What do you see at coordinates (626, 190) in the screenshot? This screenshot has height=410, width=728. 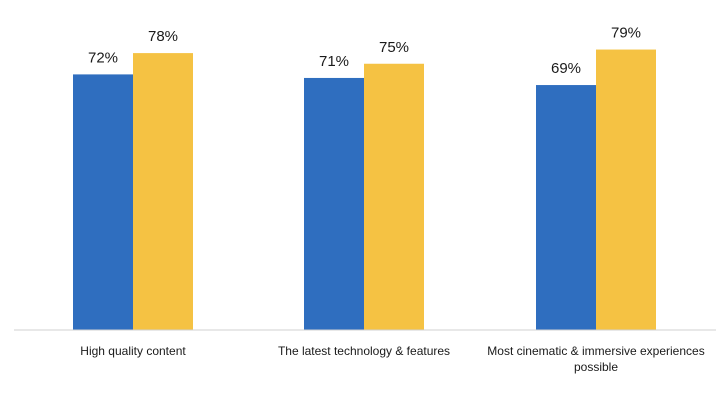 I see `bar-cat2-series1` at bounding box center [626, 190].